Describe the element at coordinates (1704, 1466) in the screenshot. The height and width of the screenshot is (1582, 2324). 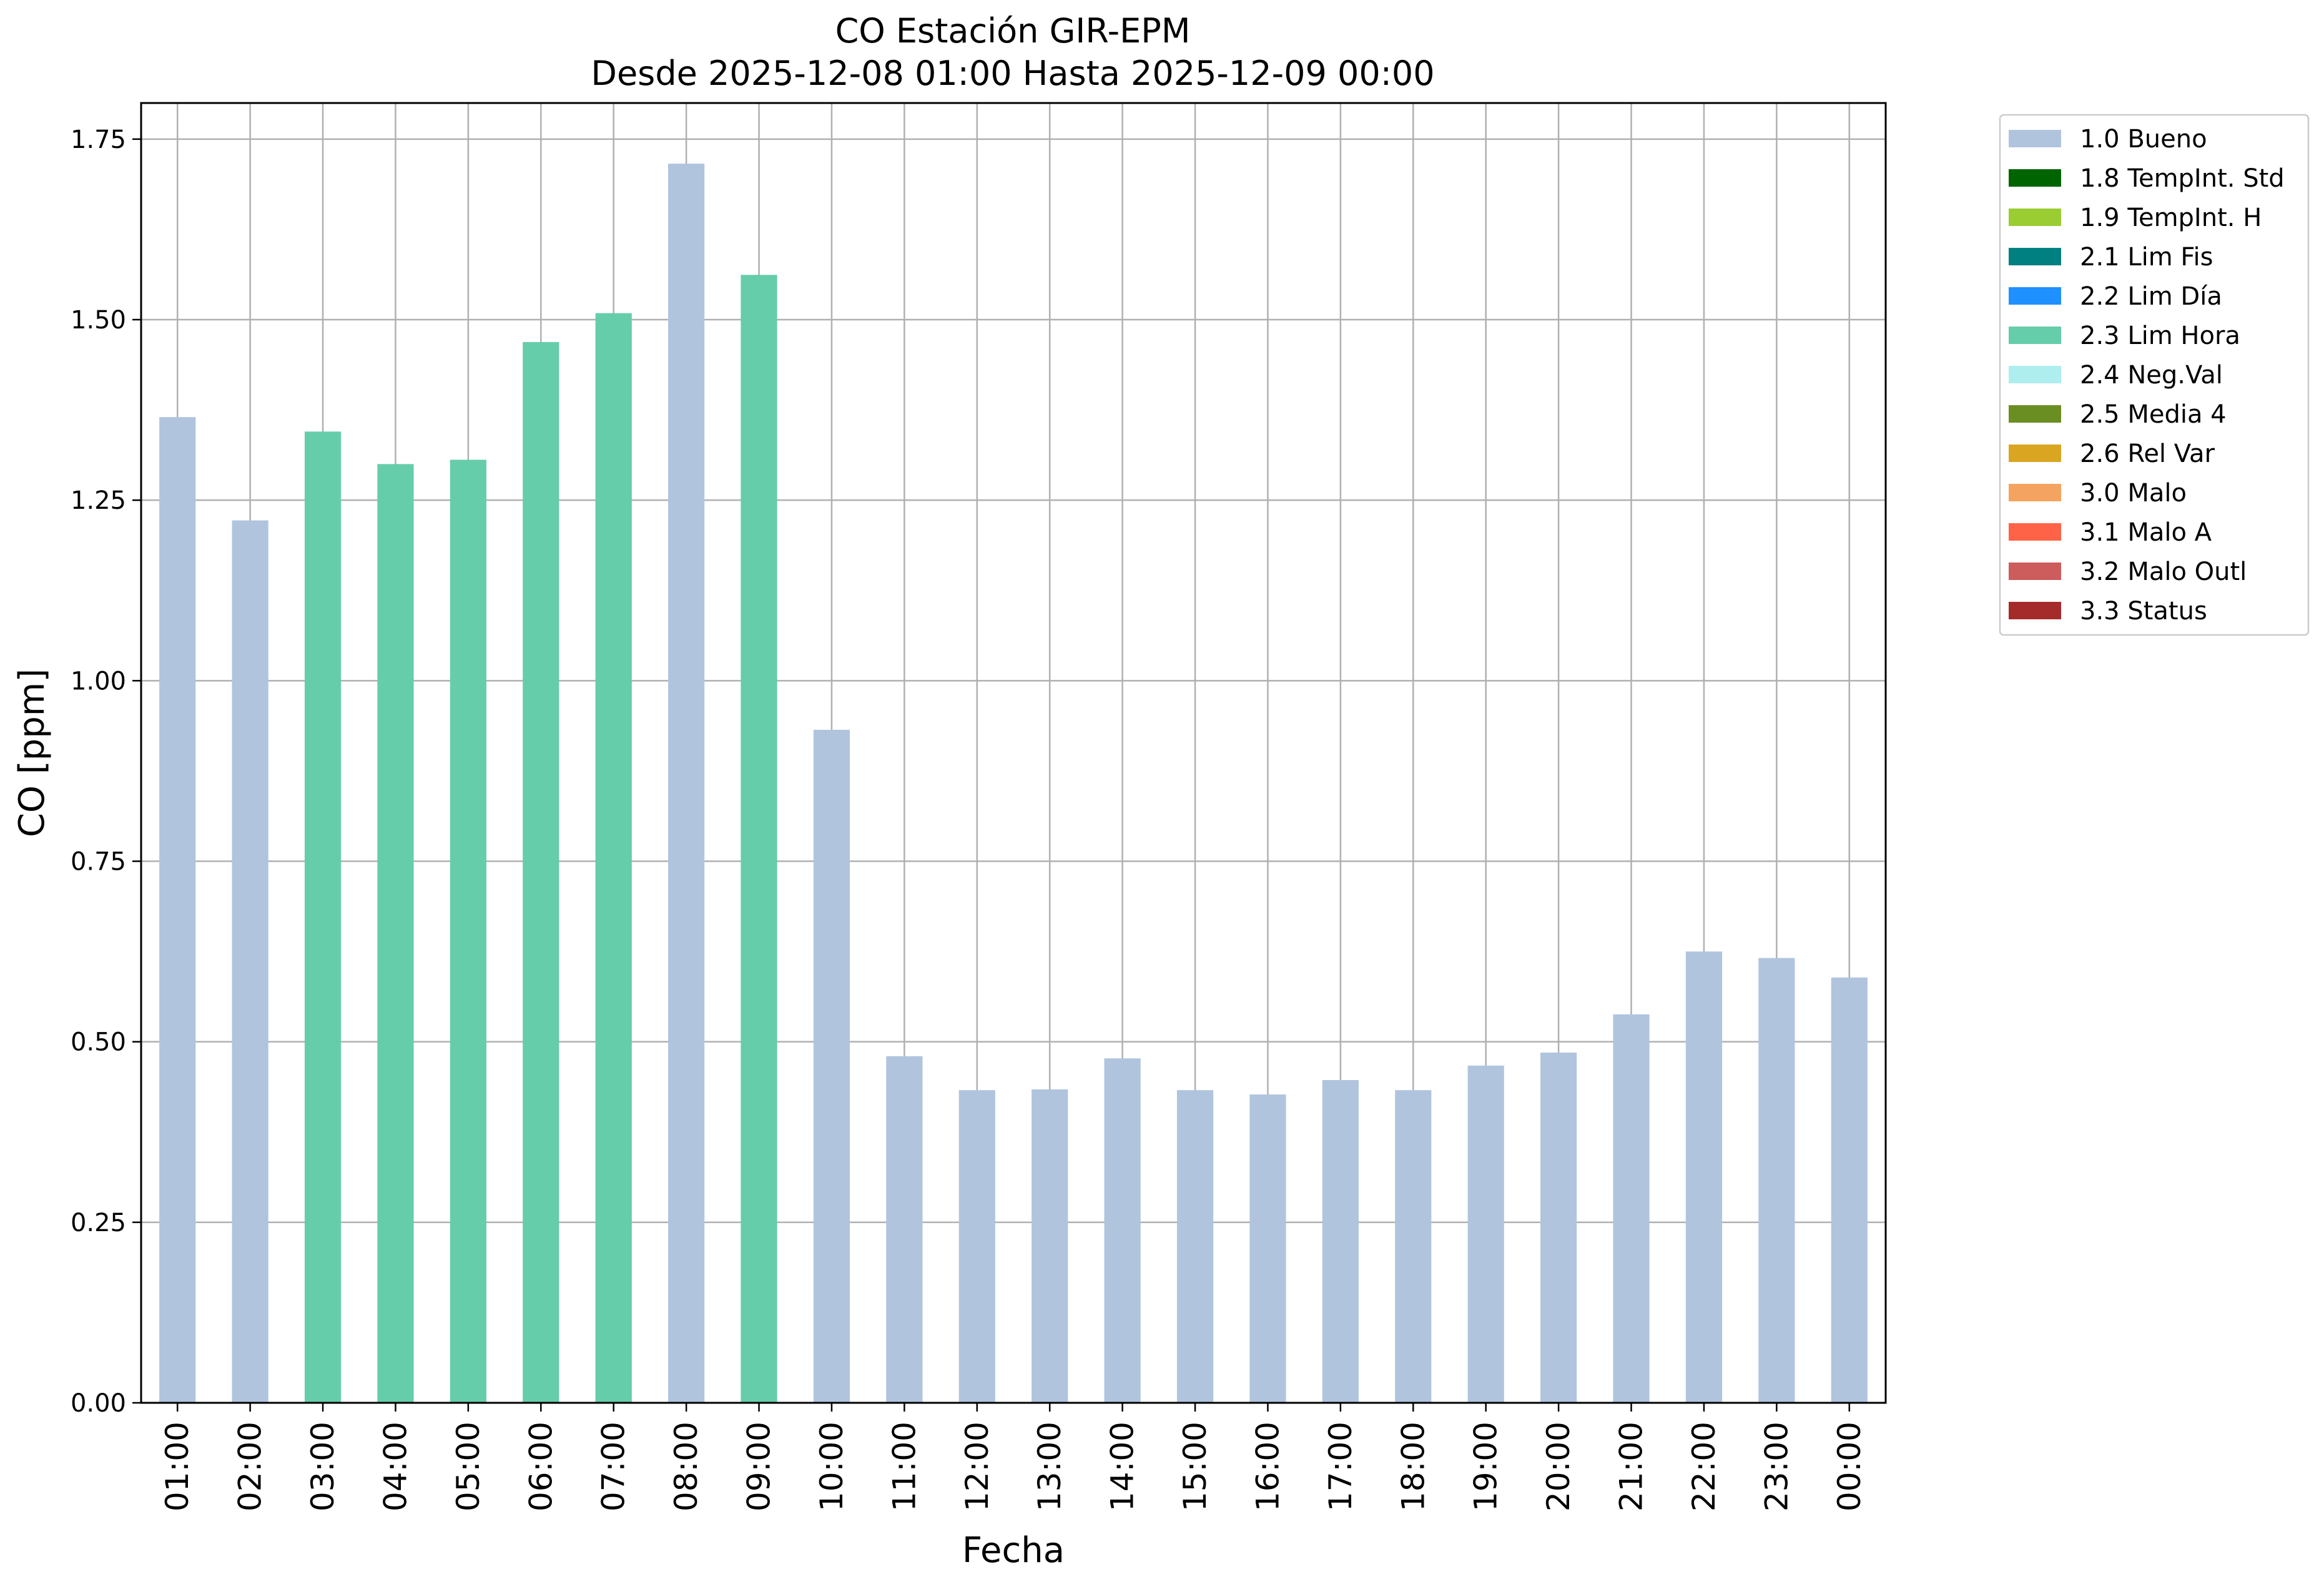
I see `x-tick-label: 22:00` at that location.